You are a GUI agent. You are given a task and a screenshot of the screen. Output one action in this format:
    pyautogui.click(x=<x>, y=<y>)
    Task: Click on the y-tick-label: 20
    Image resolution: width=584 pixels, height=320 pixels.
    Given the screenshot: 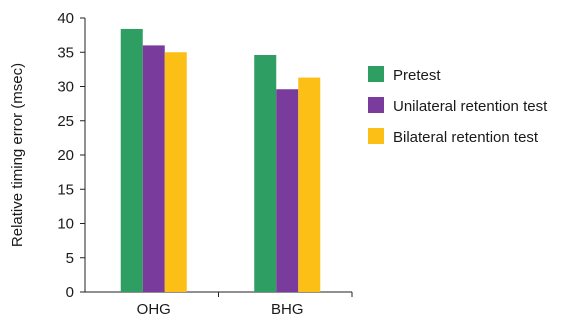 What is the action you would take?
    pyautogui.click(x=65, y=155)
    